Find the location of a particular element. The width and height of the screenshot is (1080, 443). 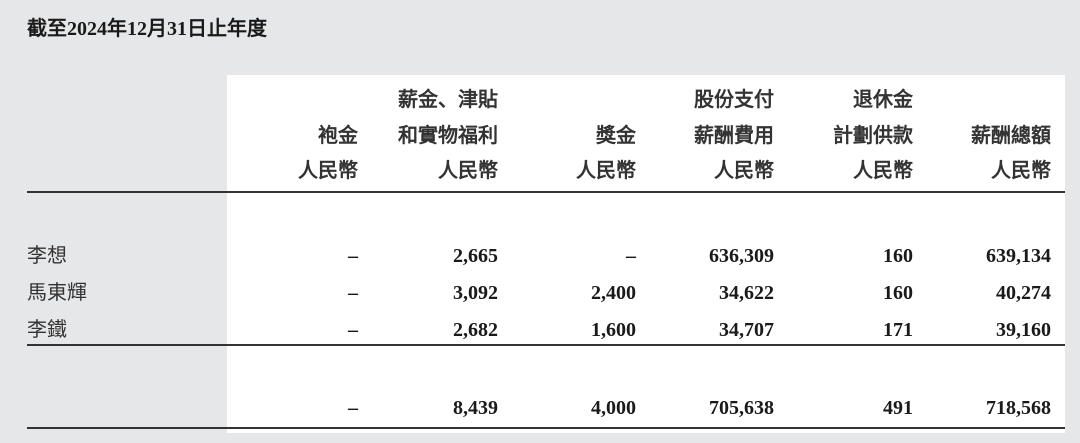

column-header-line: 薪金、津貼 is located at coordinates (448, 100).